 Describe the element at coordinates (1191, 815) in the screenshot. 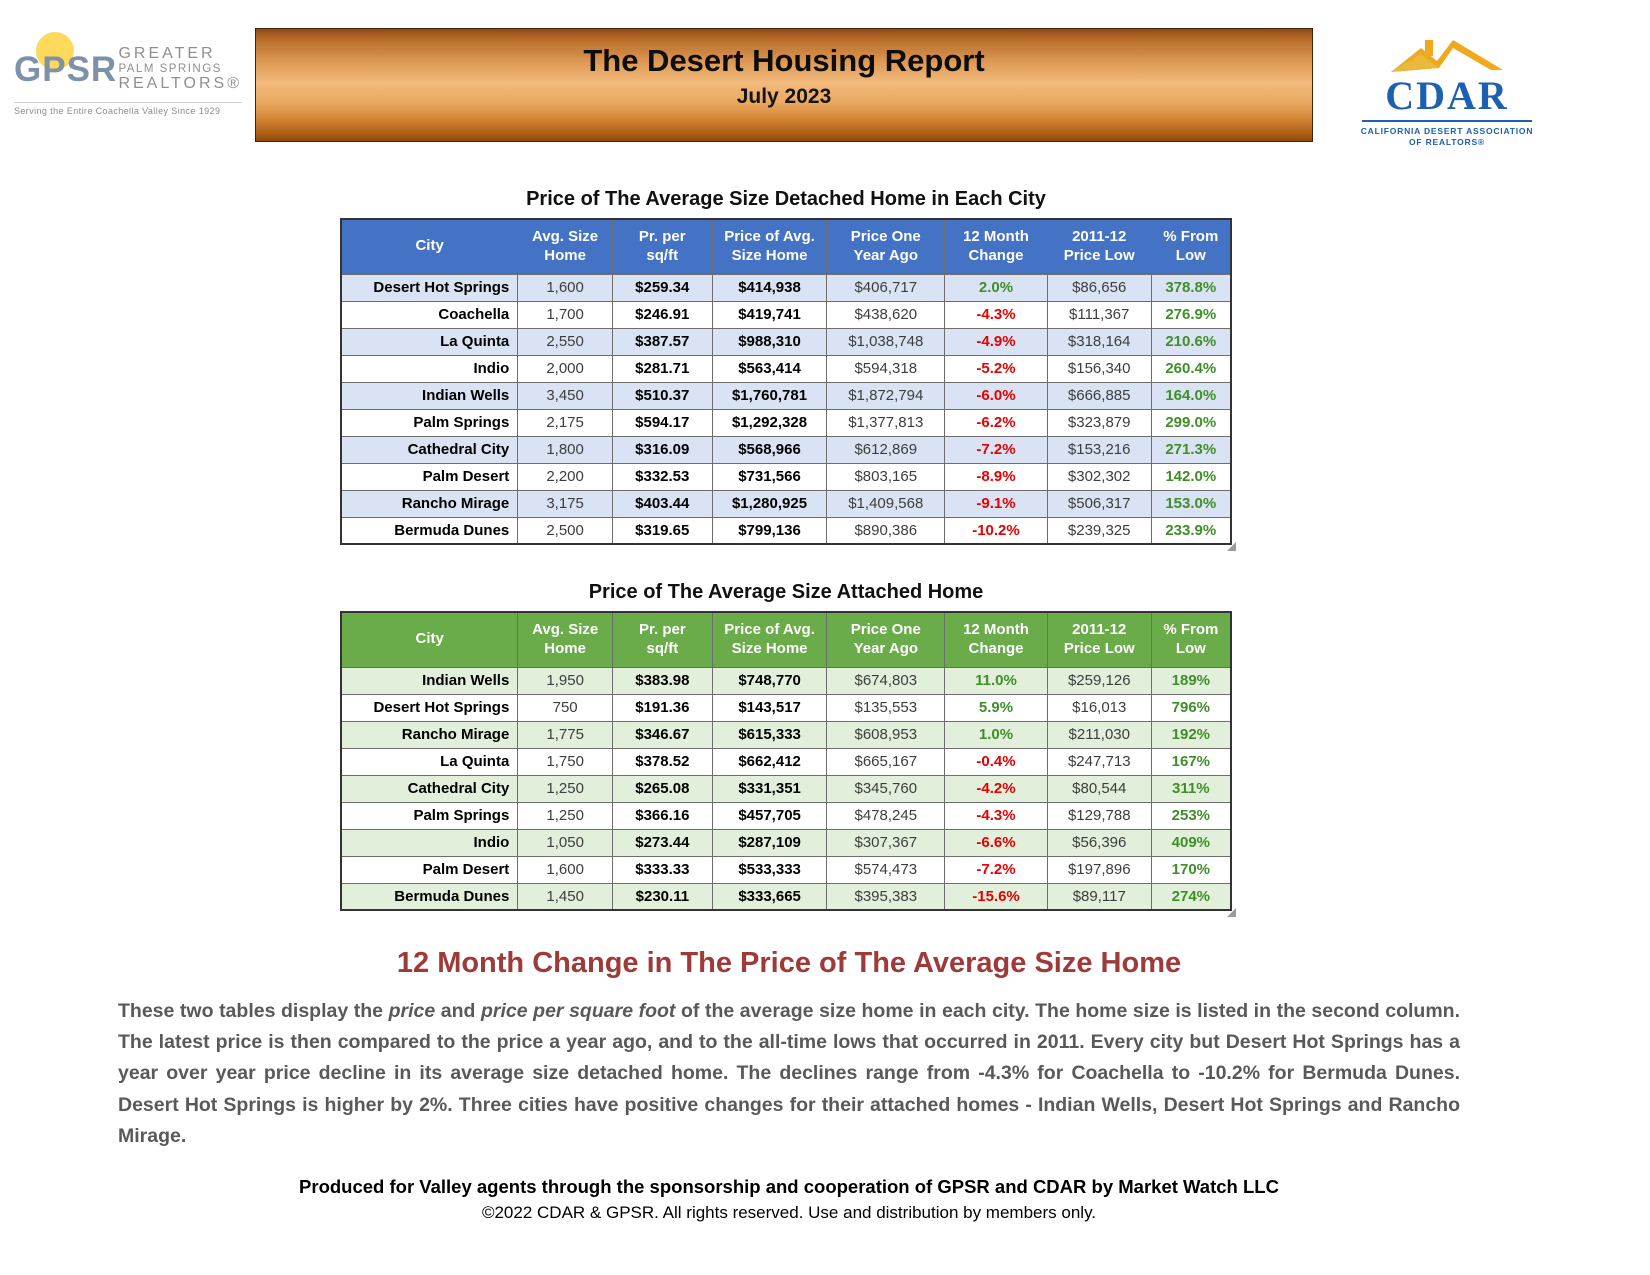

I see `cell-from-low: 253%` at that location.